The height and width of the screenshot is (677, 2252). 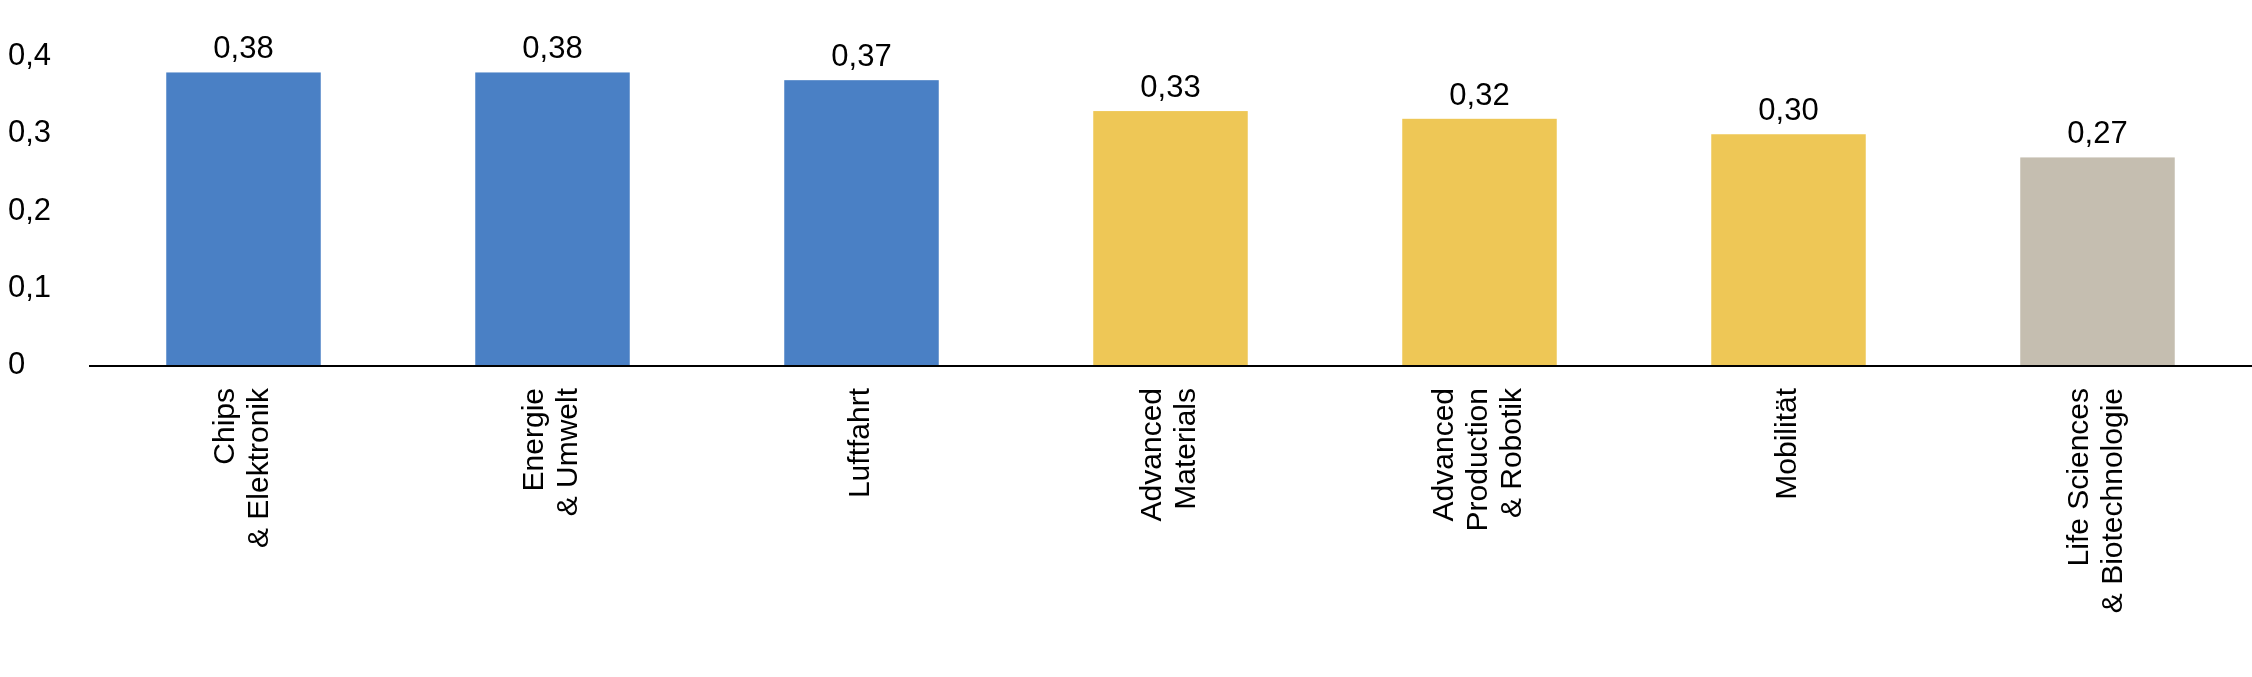 I want to click on y-tick-label: 0,1, so click(x=30, y=286).